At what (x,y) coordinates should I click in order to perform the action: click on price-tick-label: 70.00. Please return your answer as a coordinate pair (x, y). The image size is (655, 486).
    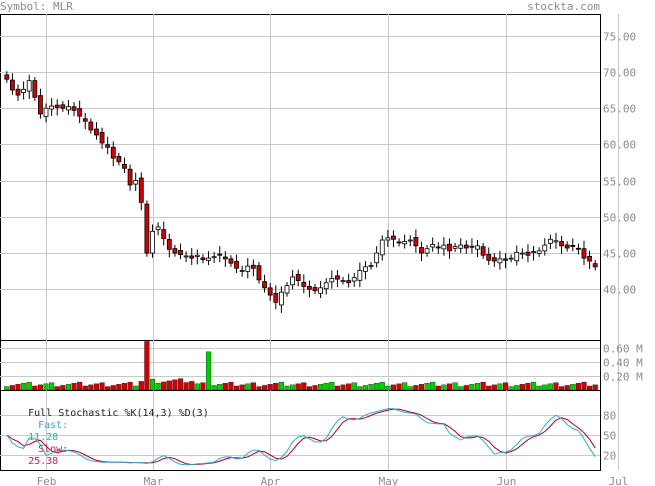
    Looking at the image, I should click on (619, 73).